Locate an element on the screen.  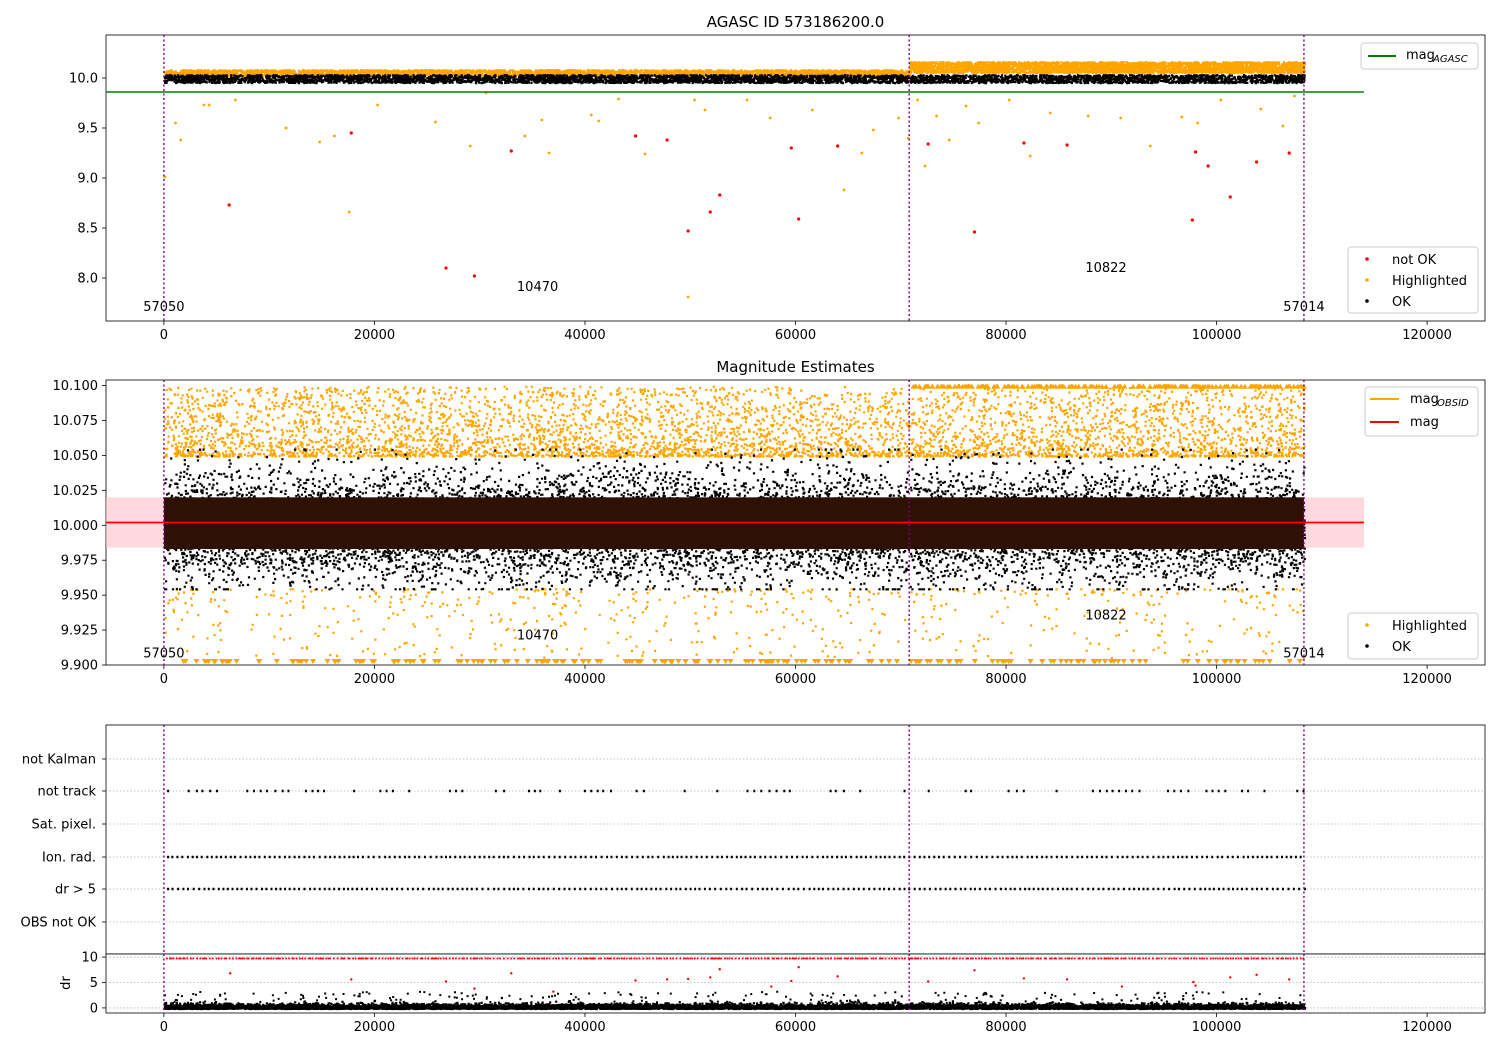
dr-panel: 0 20000 40000 60000 80000 100000 120000 0 5 10 dr is located at coordinates (772, 993).